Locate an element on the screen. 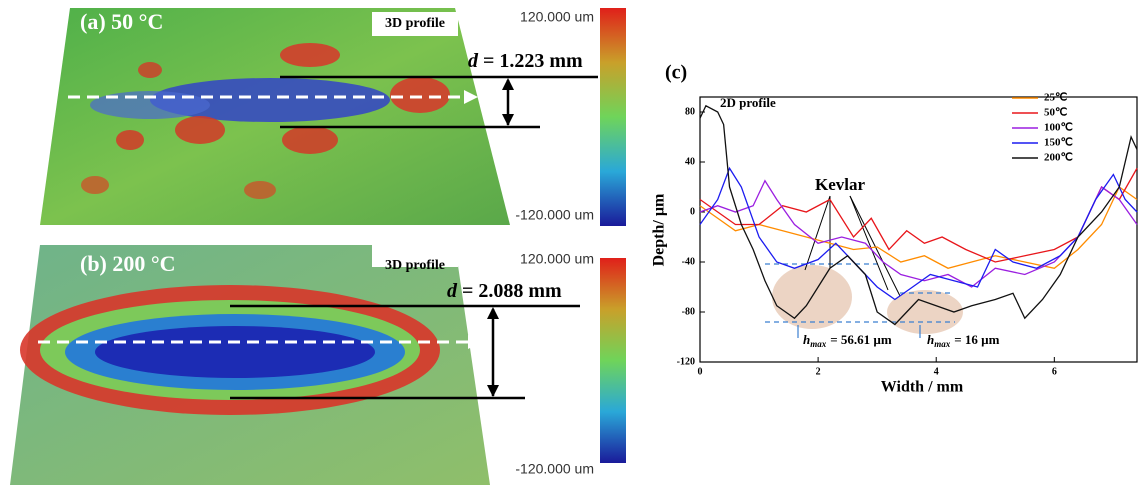 Image resolution: width=1138 pixels, height=485 pixels. y-axis-label: Depth/ µm is located at coordinates (659, 229).